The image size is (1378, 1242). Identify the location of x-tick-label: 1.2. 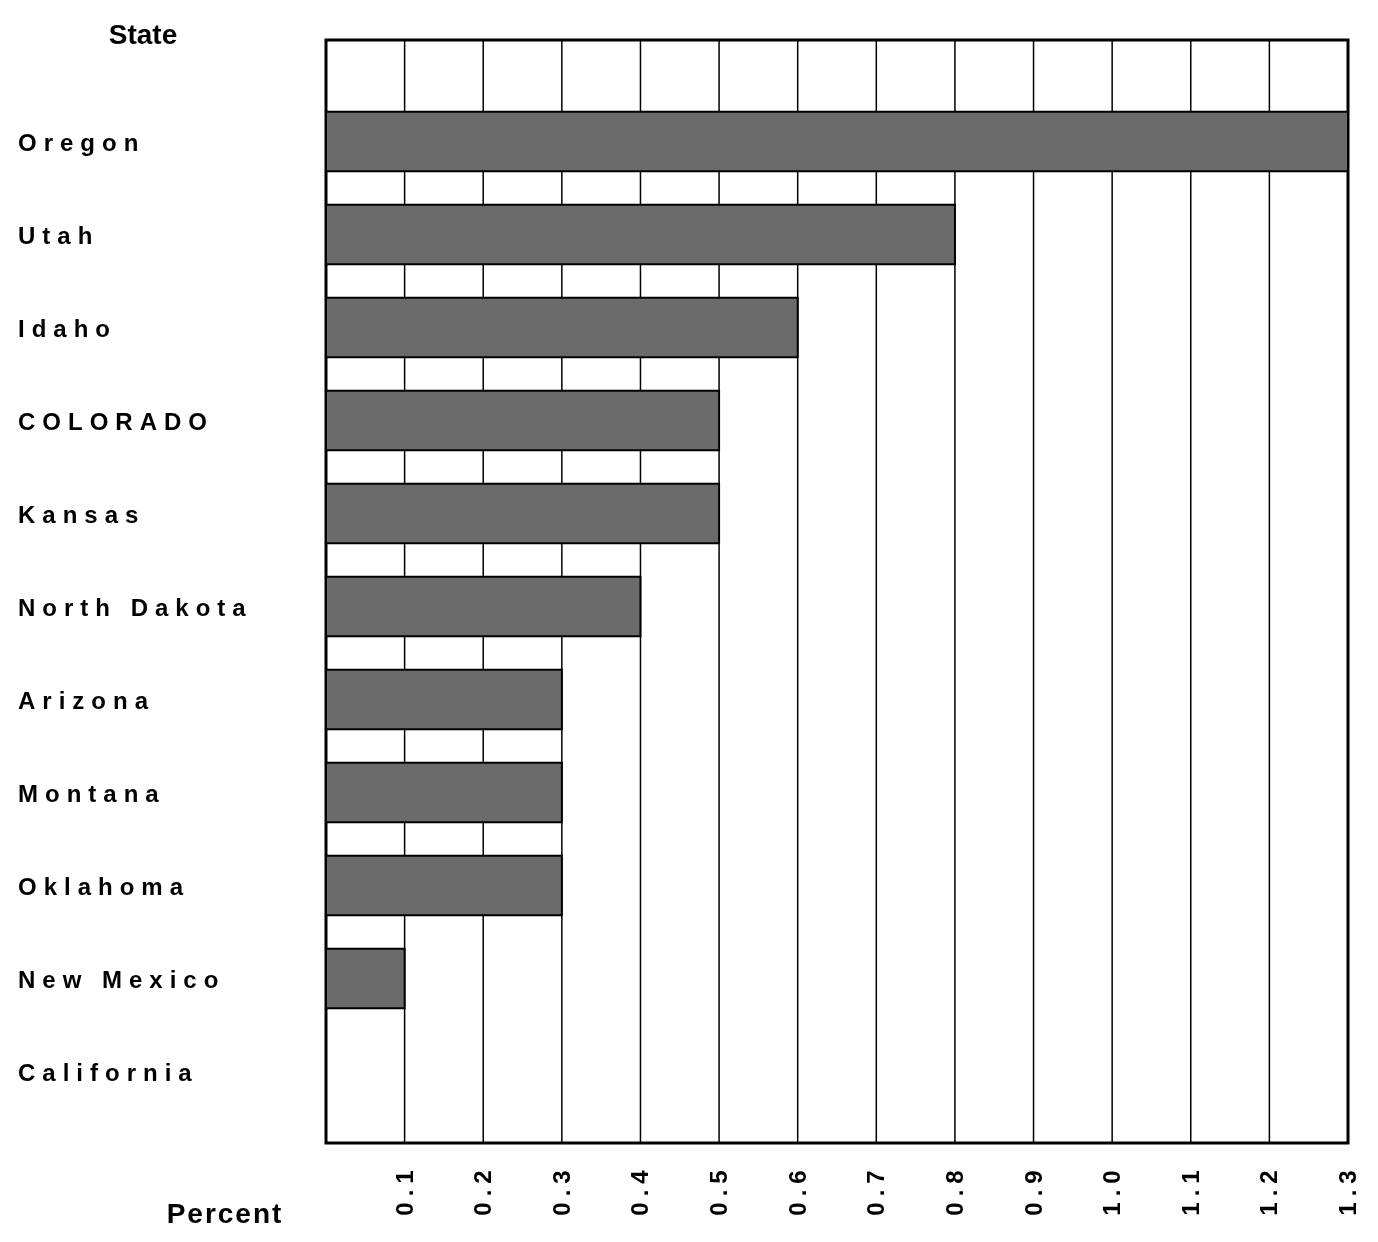
(1269, 1190).